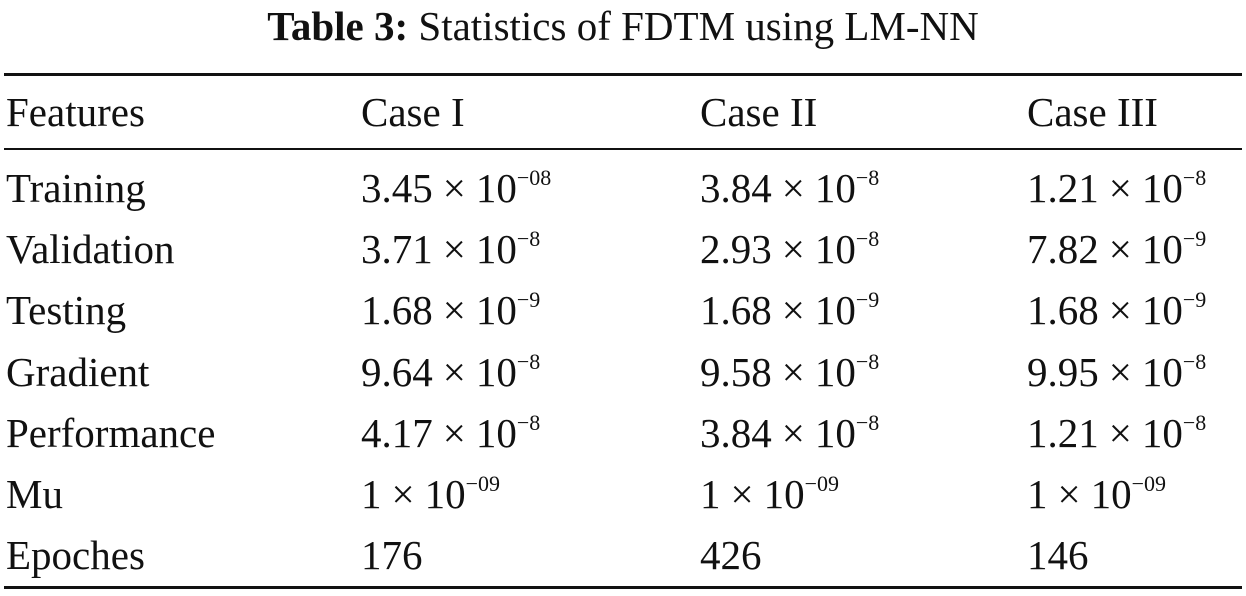 This screenshot has height=596, width=1246. I want to click on feature-cell: Gradient, so click(78, 372).